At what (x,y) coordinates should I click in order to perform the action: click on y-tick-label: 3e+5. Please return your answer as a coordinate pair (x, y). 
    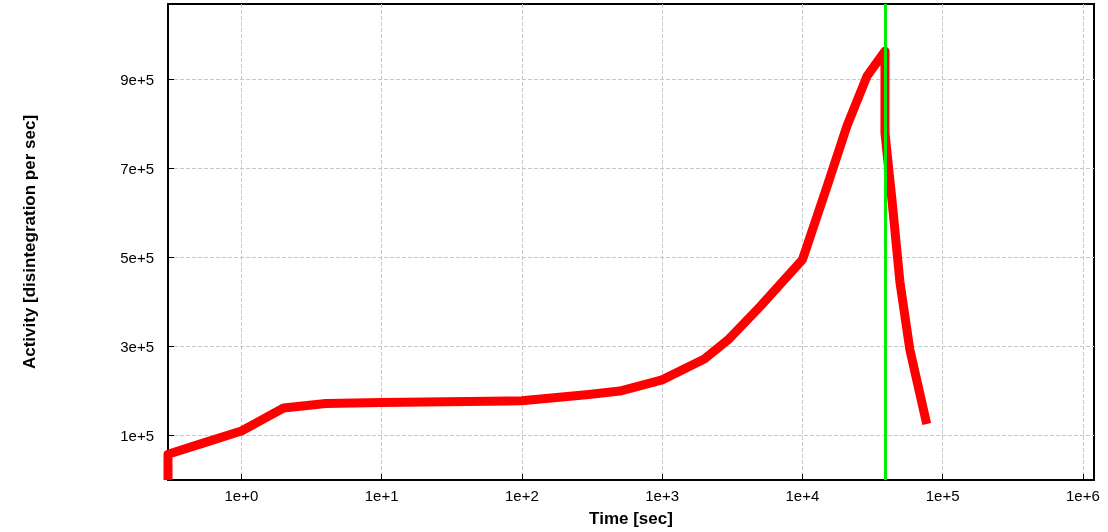
    Looking at the image, I should click on (137, 347).